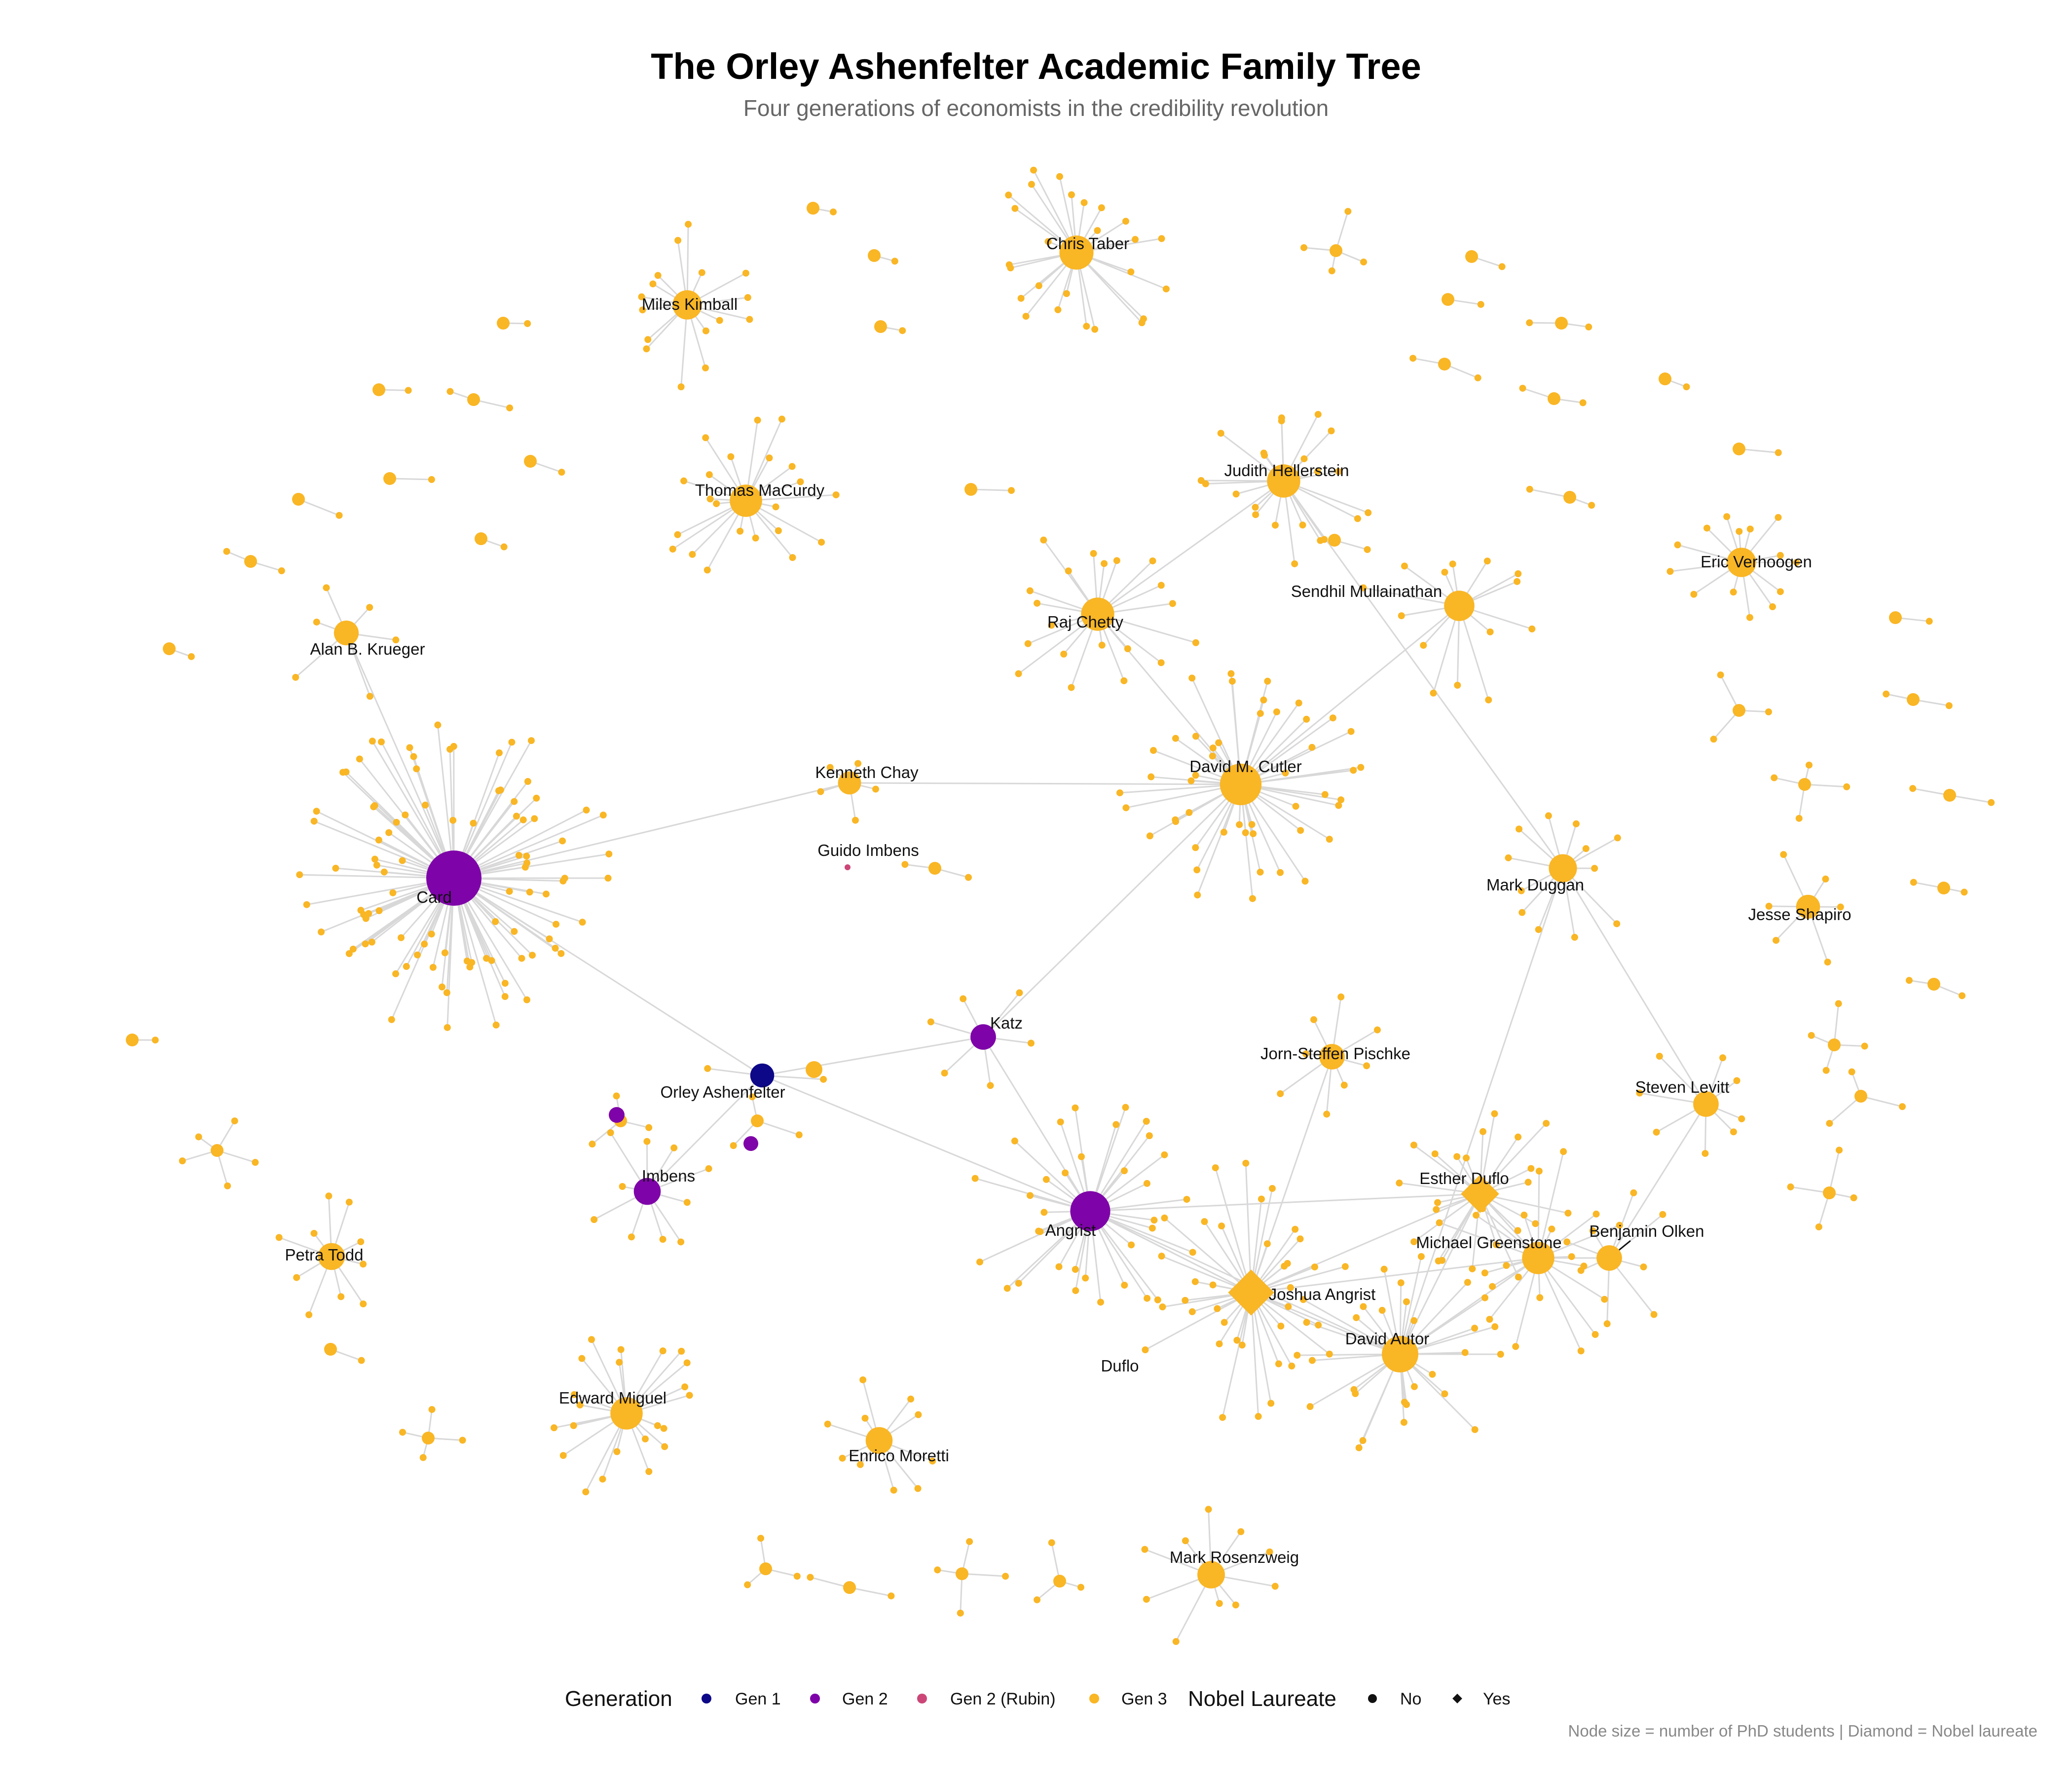 This screenshot has height=1776, width=2072. I want to click on node-katz, so click(983, 1037).